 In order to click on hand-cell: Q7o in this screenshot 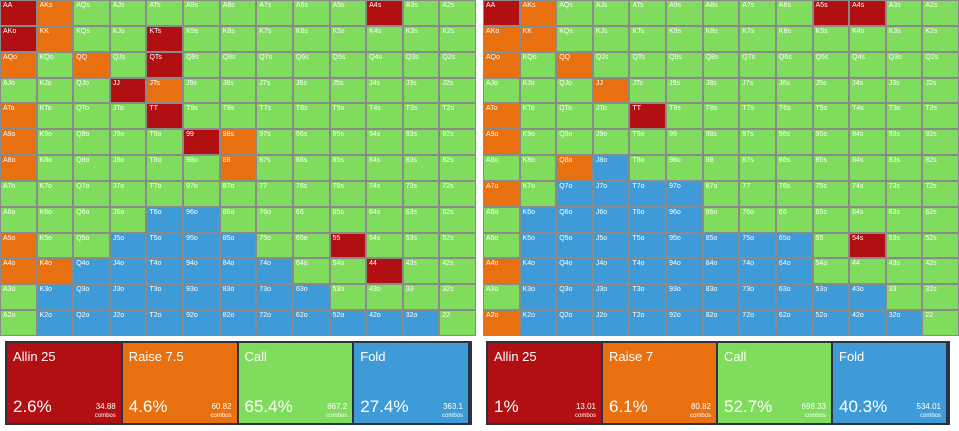, I will do `click(91, 193)`.